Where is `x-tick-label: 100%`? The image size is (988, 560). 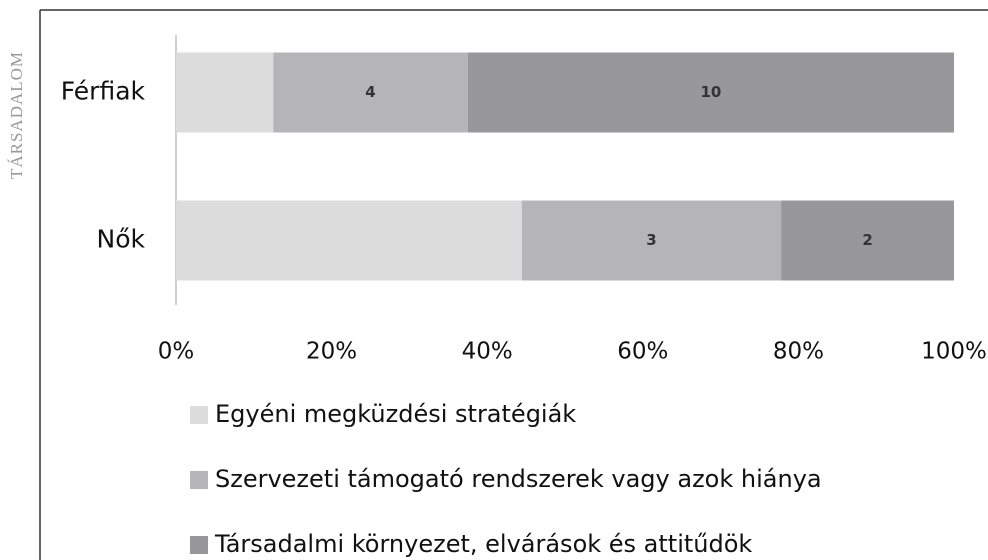
x-tick-label: 100% is located at coordinates (954, 352).